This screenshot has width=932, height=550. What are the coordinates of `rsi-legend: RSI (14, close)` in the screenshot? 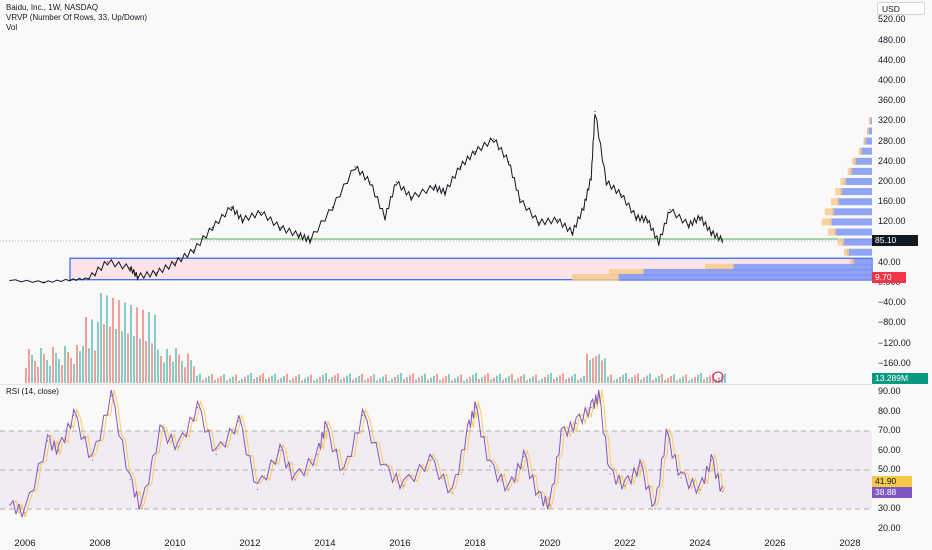 It's located at (32, 391).